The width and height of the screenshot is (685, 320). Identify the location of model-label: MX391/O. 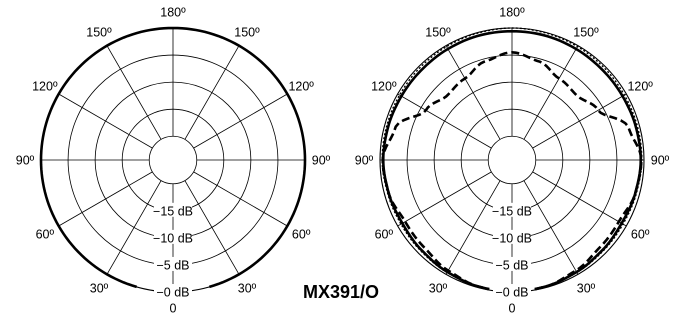
(341, 292).